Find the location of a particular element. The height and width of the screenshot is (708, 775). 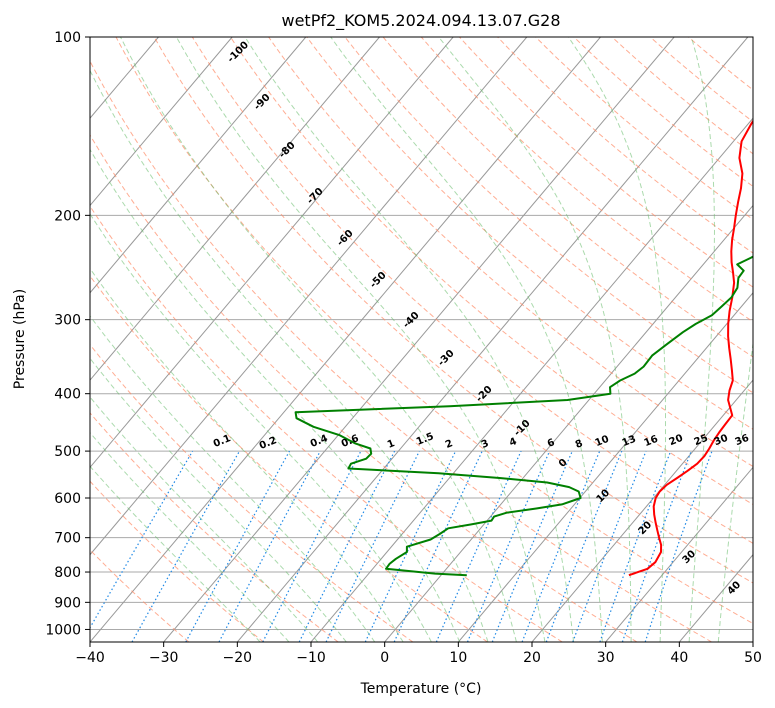

x-tick-label: 50 is located at coordinates (753, 658).